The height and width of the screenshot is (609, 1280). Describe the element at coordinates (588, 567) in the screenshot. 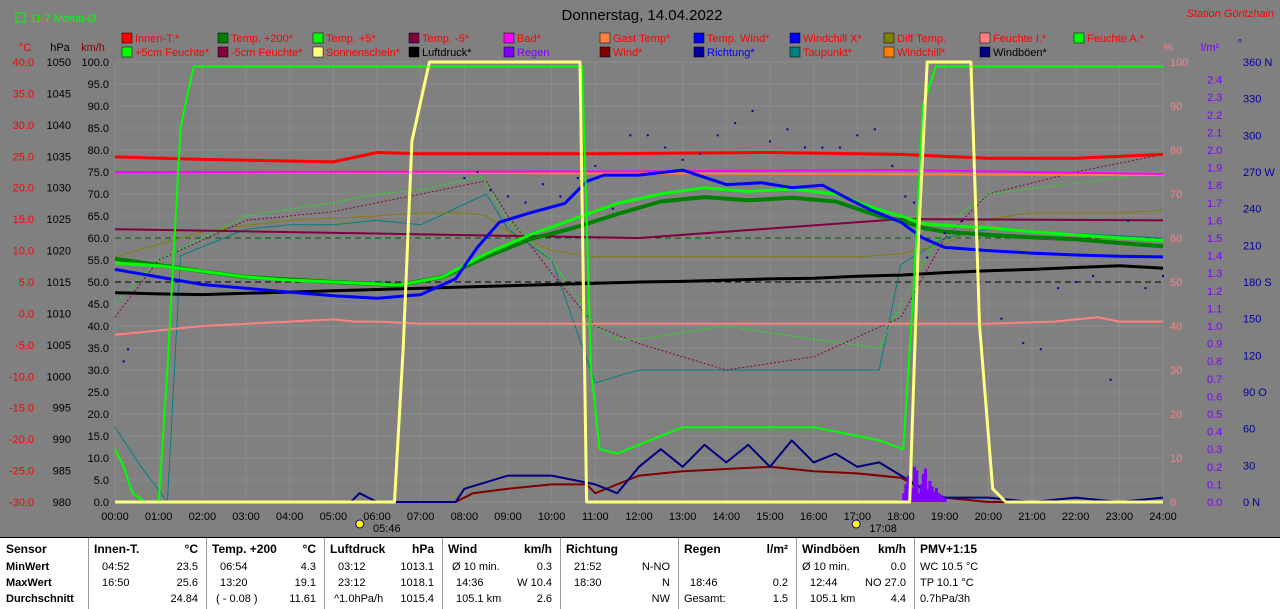

I see `stats-richtung-min-time: 21:52` at that location.